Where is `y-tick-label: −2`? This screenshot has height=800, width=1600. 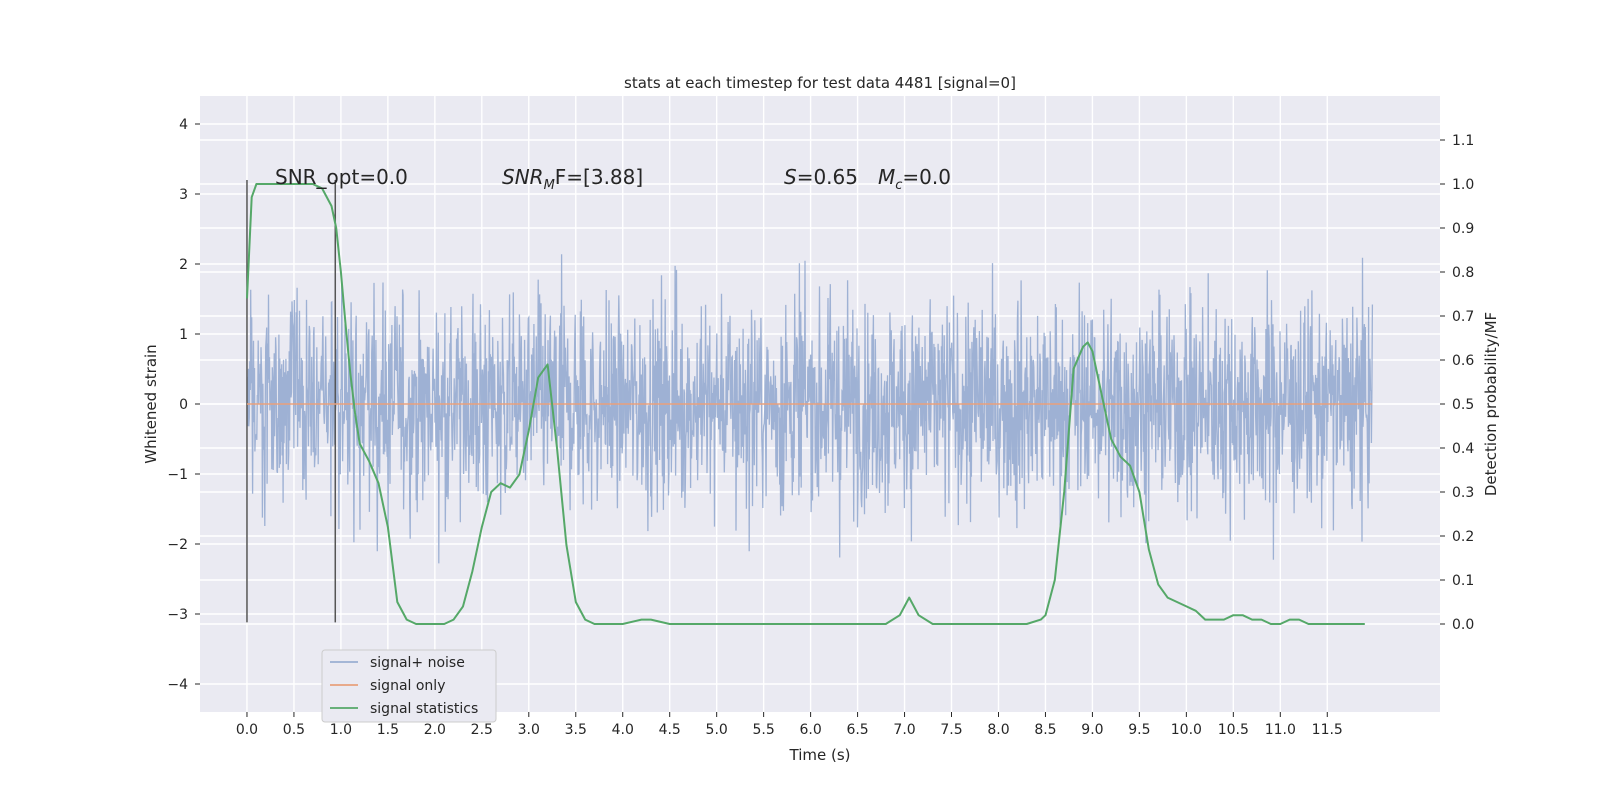 y-tick-label: −2 is located at coordinates (177, 545).